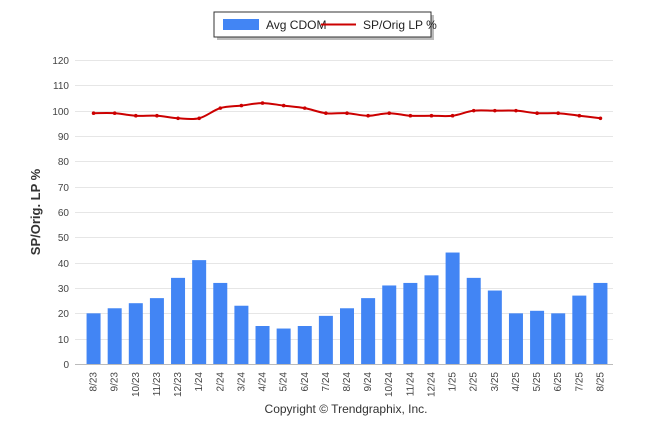 The height and width of the screenshot is (434, 646). Describe the element at coordinates (241, 382) in the screenshot. I see `x-tick-label: 3/24` at that location.